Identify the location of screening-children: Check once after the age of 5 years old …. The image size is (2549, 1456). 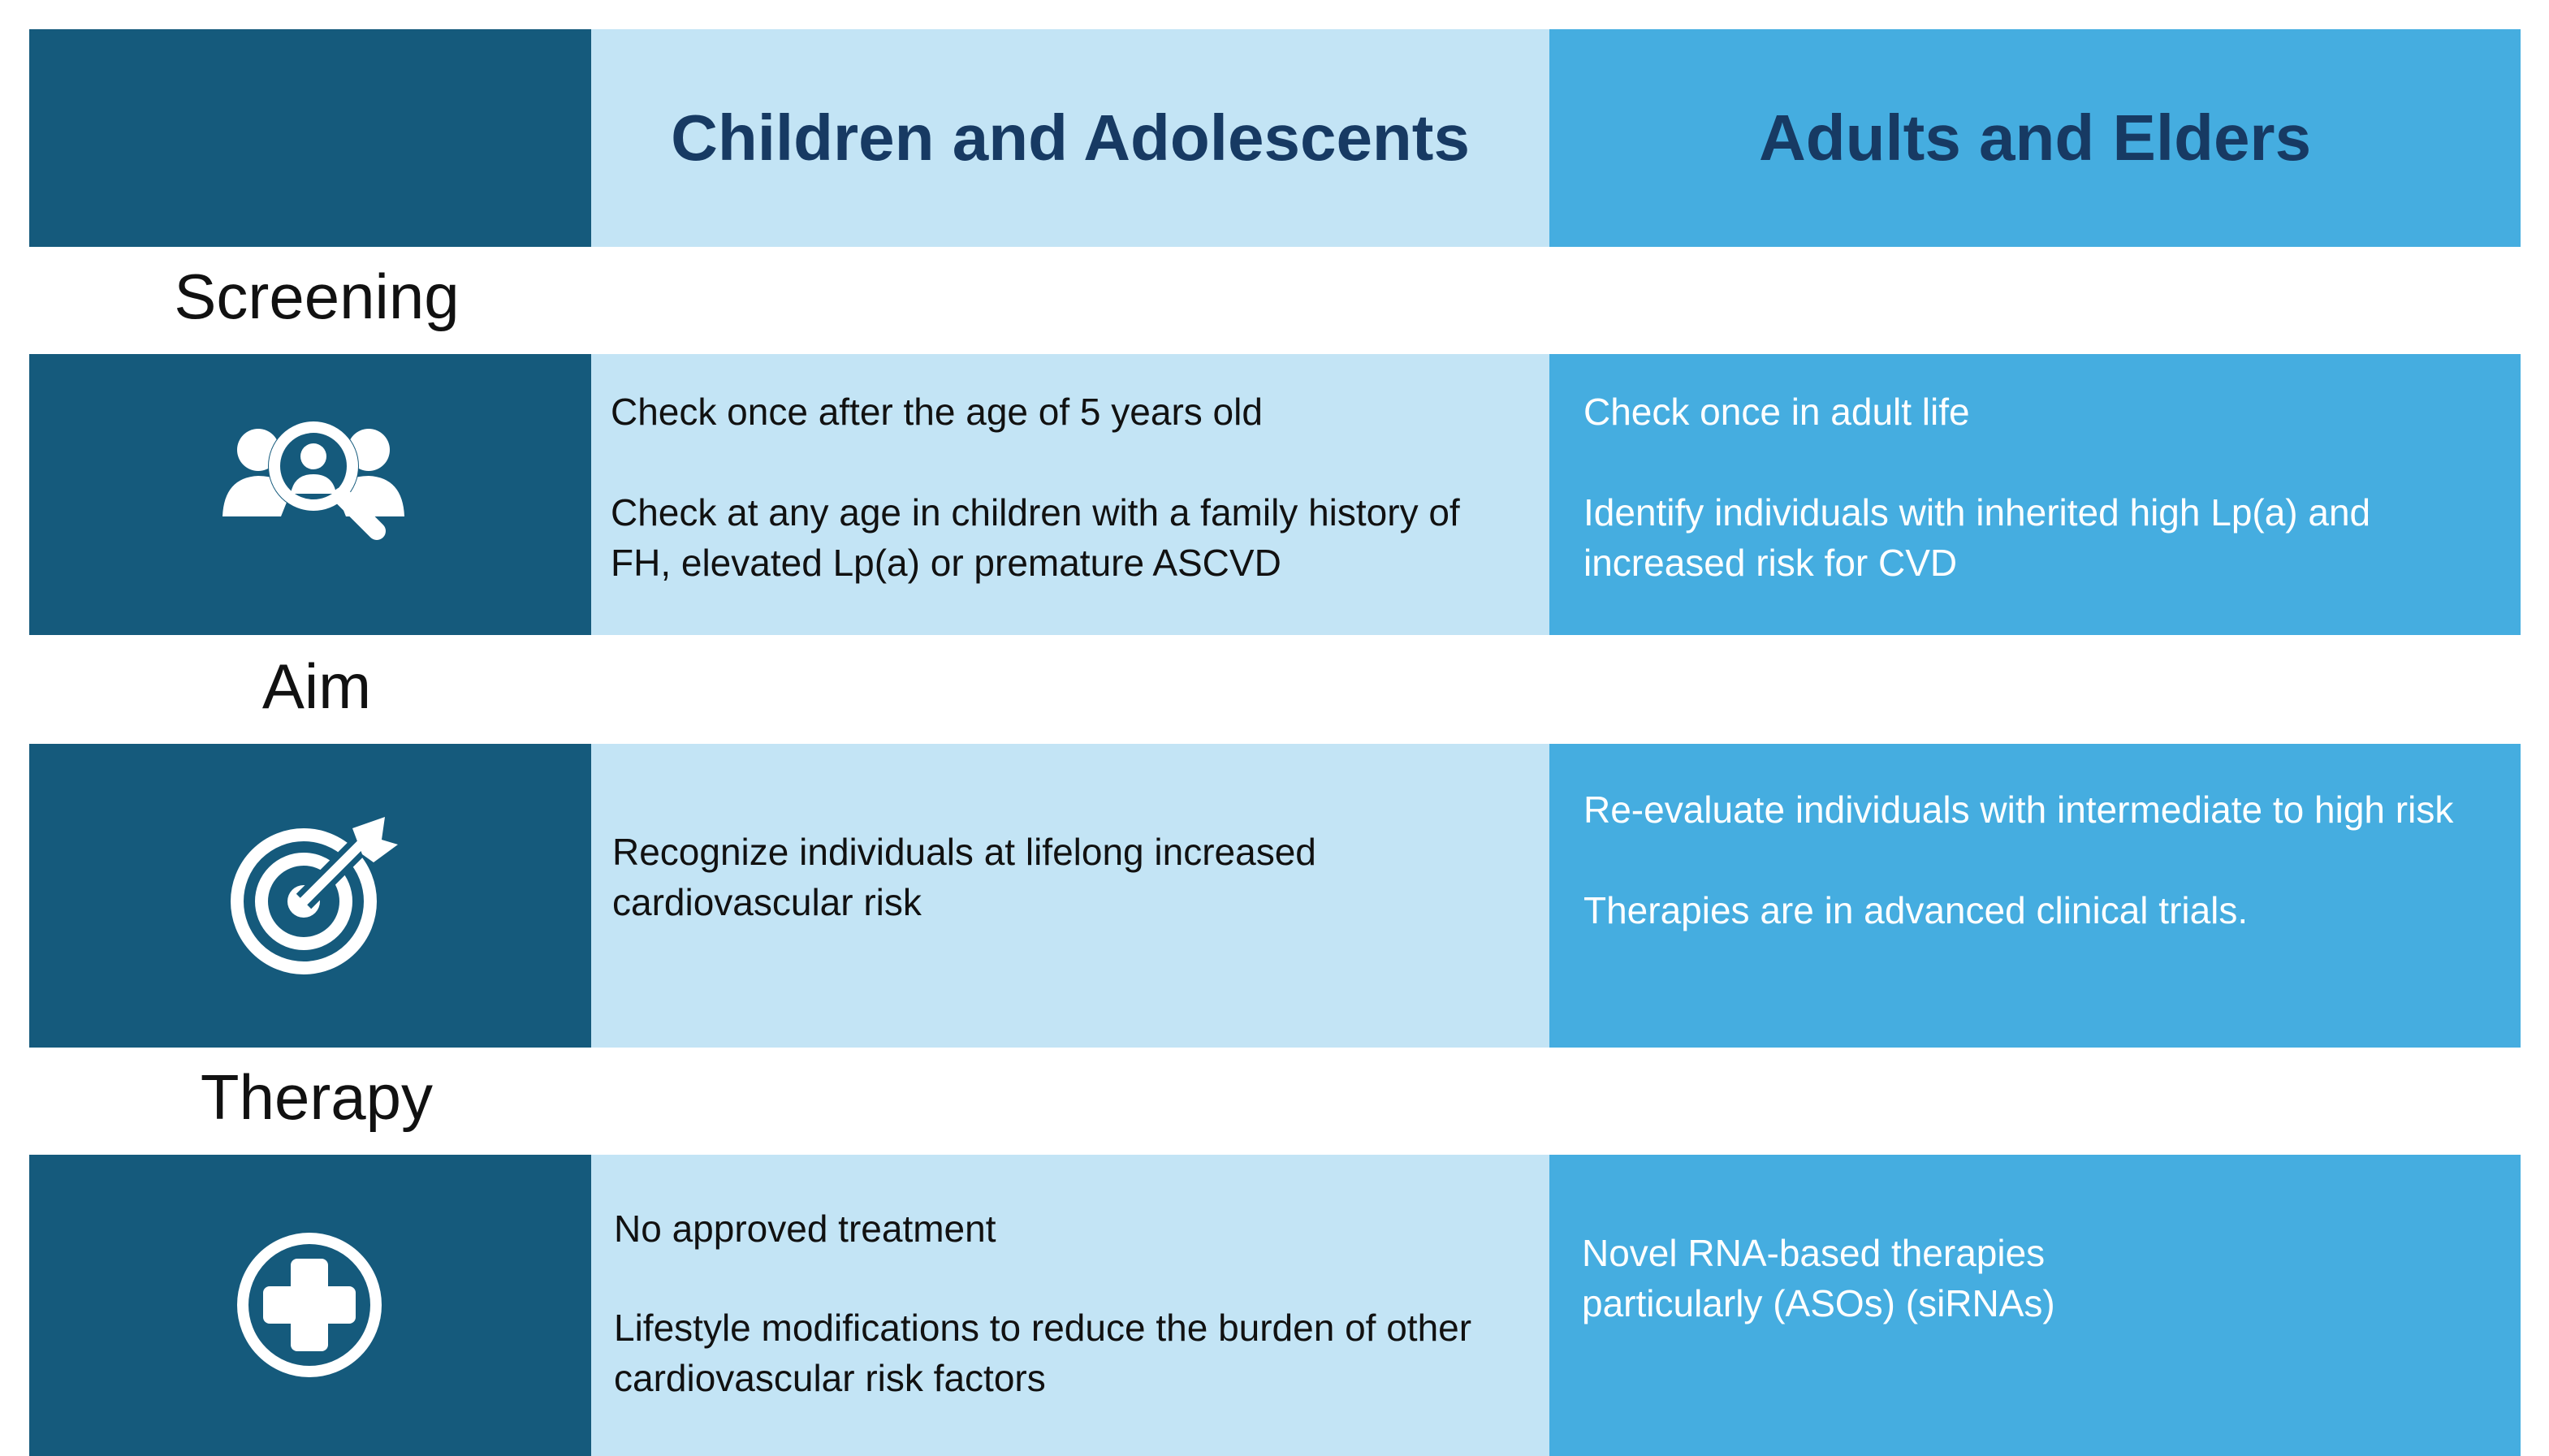
(1070, 495).